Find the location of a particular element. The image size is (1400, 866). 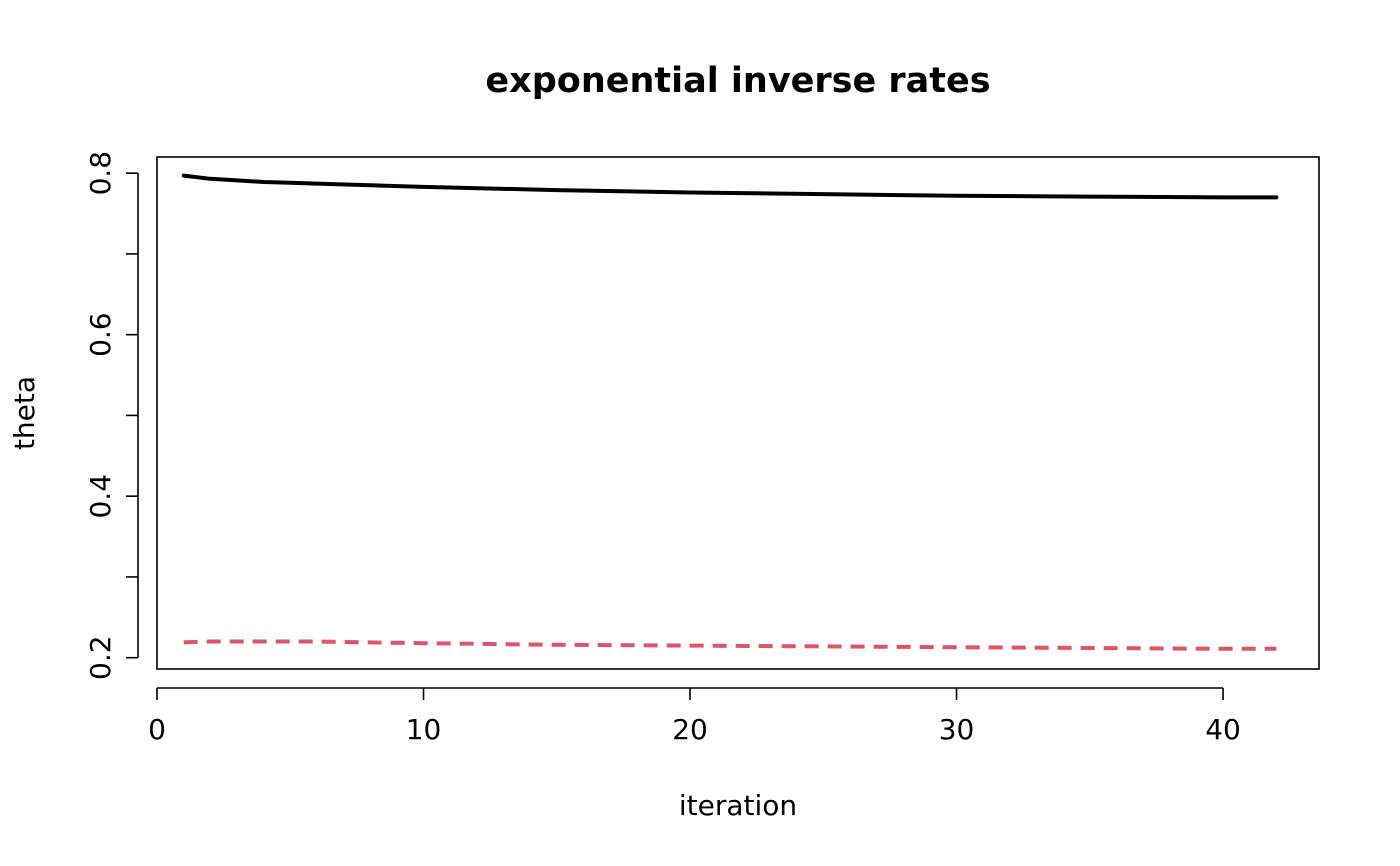

y-tick-label: 0.4 is located at coordinates (100, 496).